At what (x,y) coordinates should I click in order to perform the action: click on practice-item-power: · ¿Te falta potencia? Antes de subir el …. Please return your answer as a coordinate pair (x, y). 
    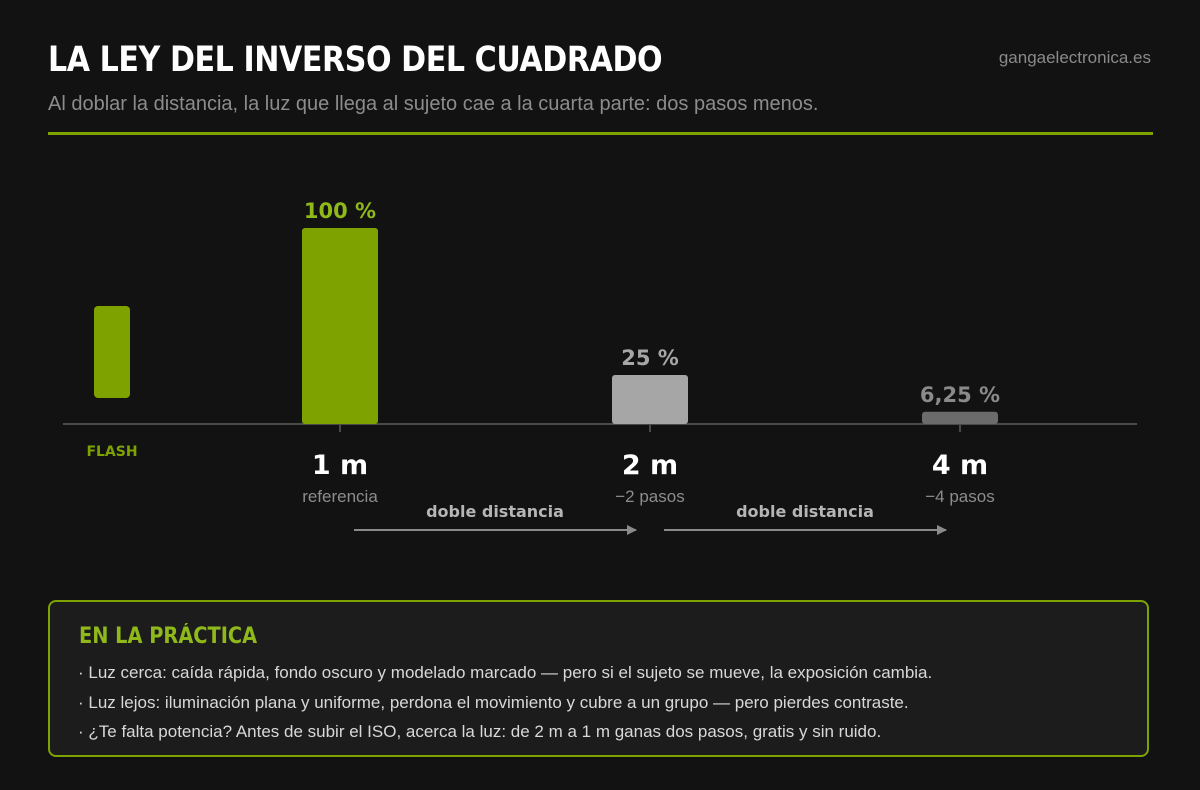
    Looking at the image, I should click on (480, 731).